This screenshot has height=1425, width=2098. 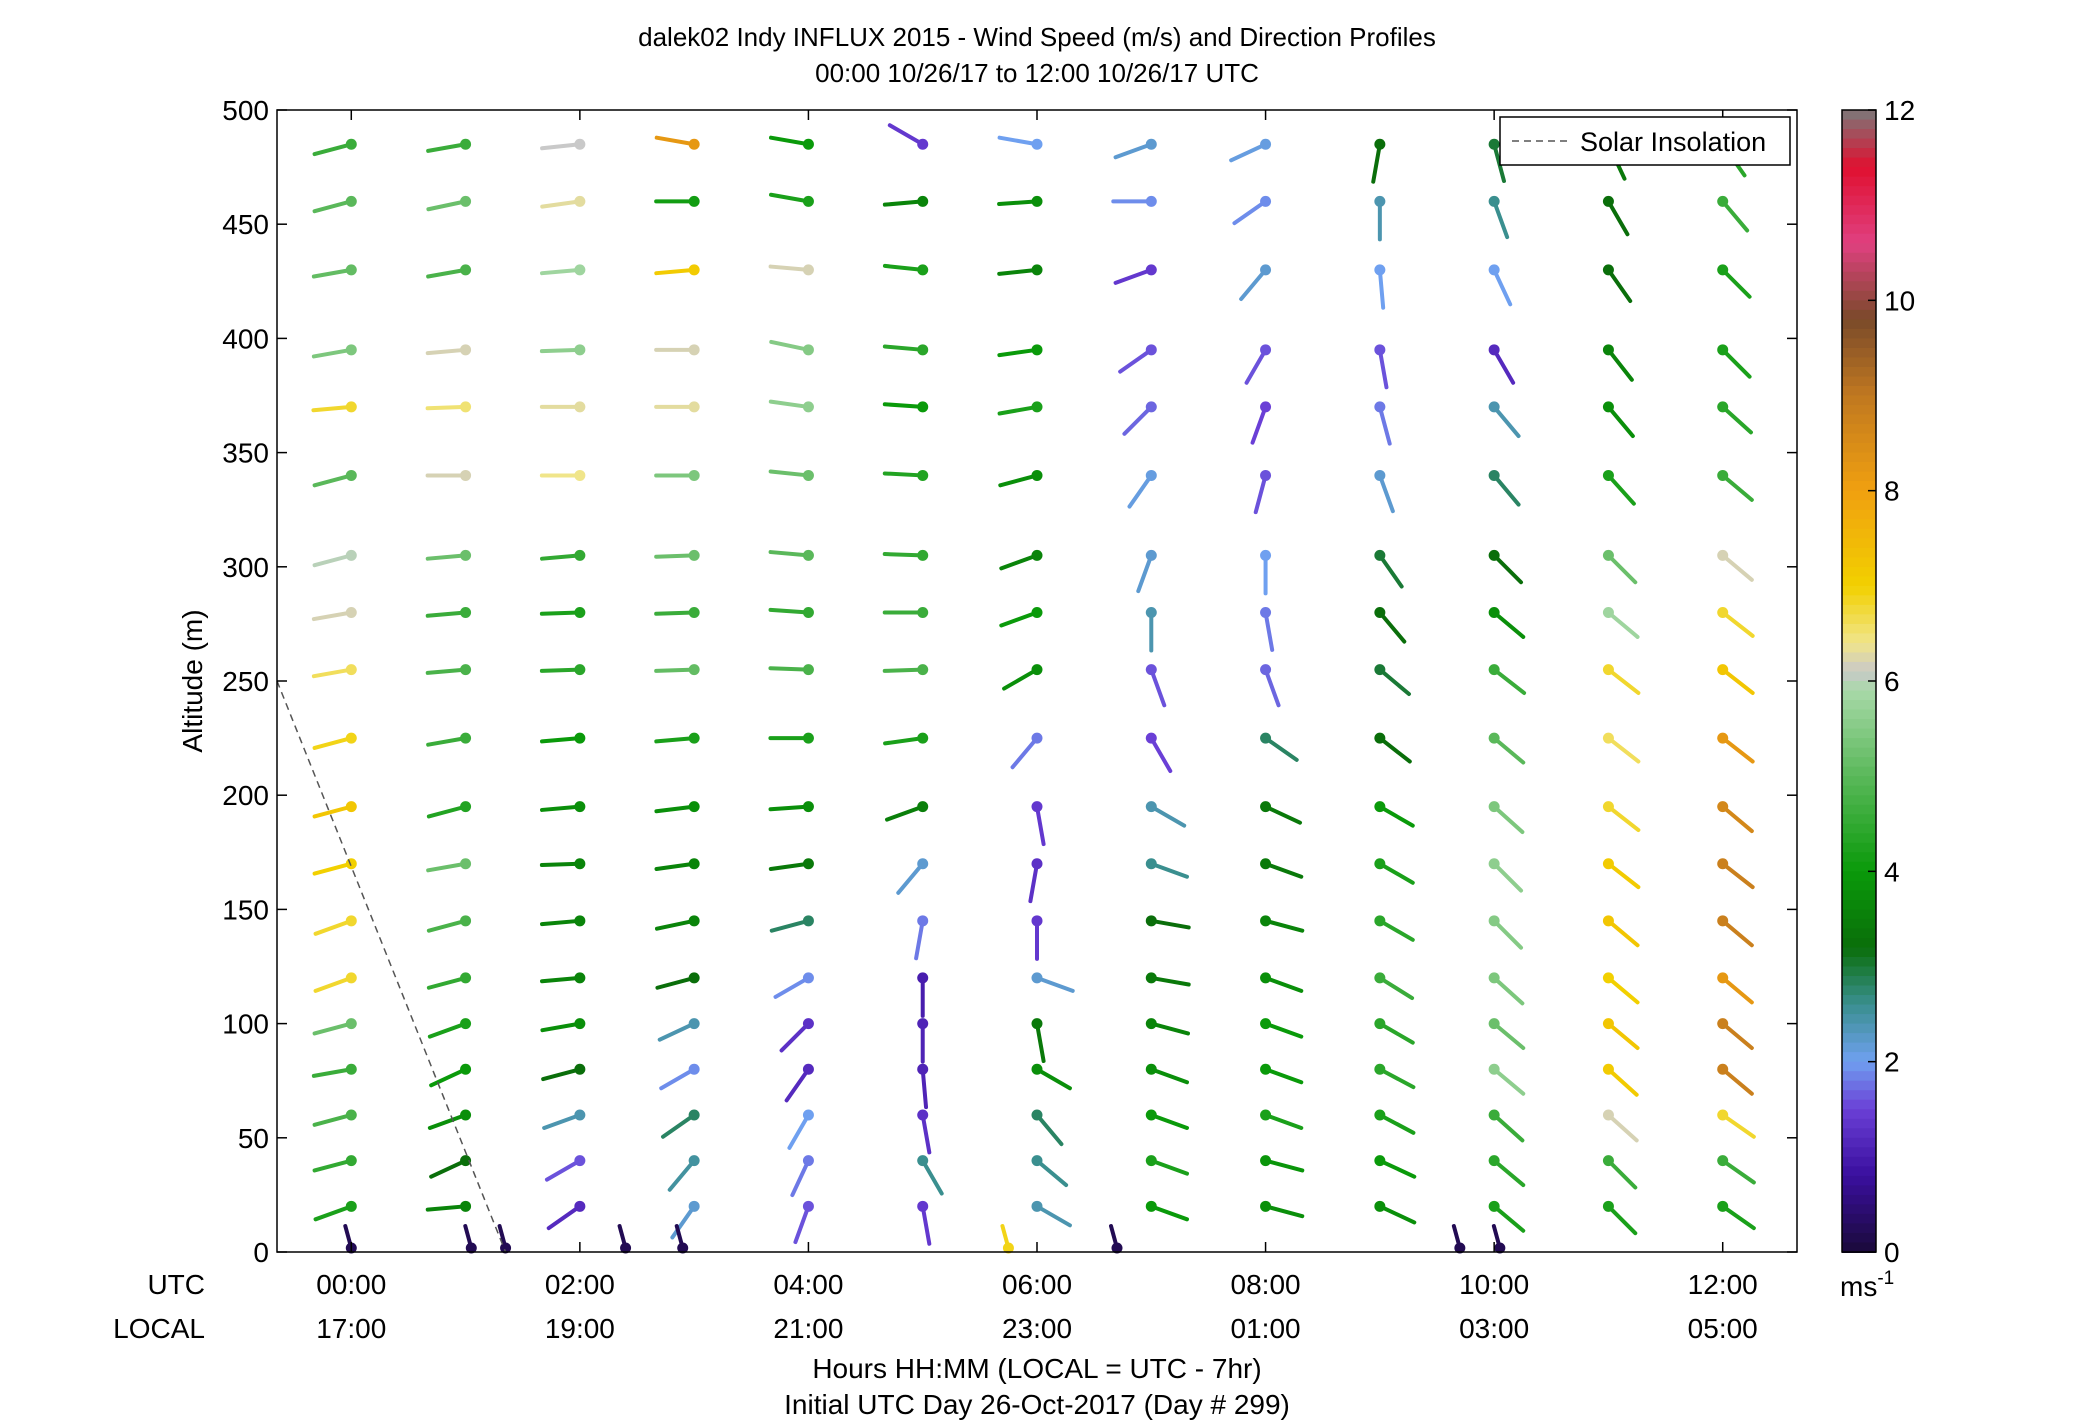 I want to click on y-axis-label: Altitude (m), so click(x=192, y=680).